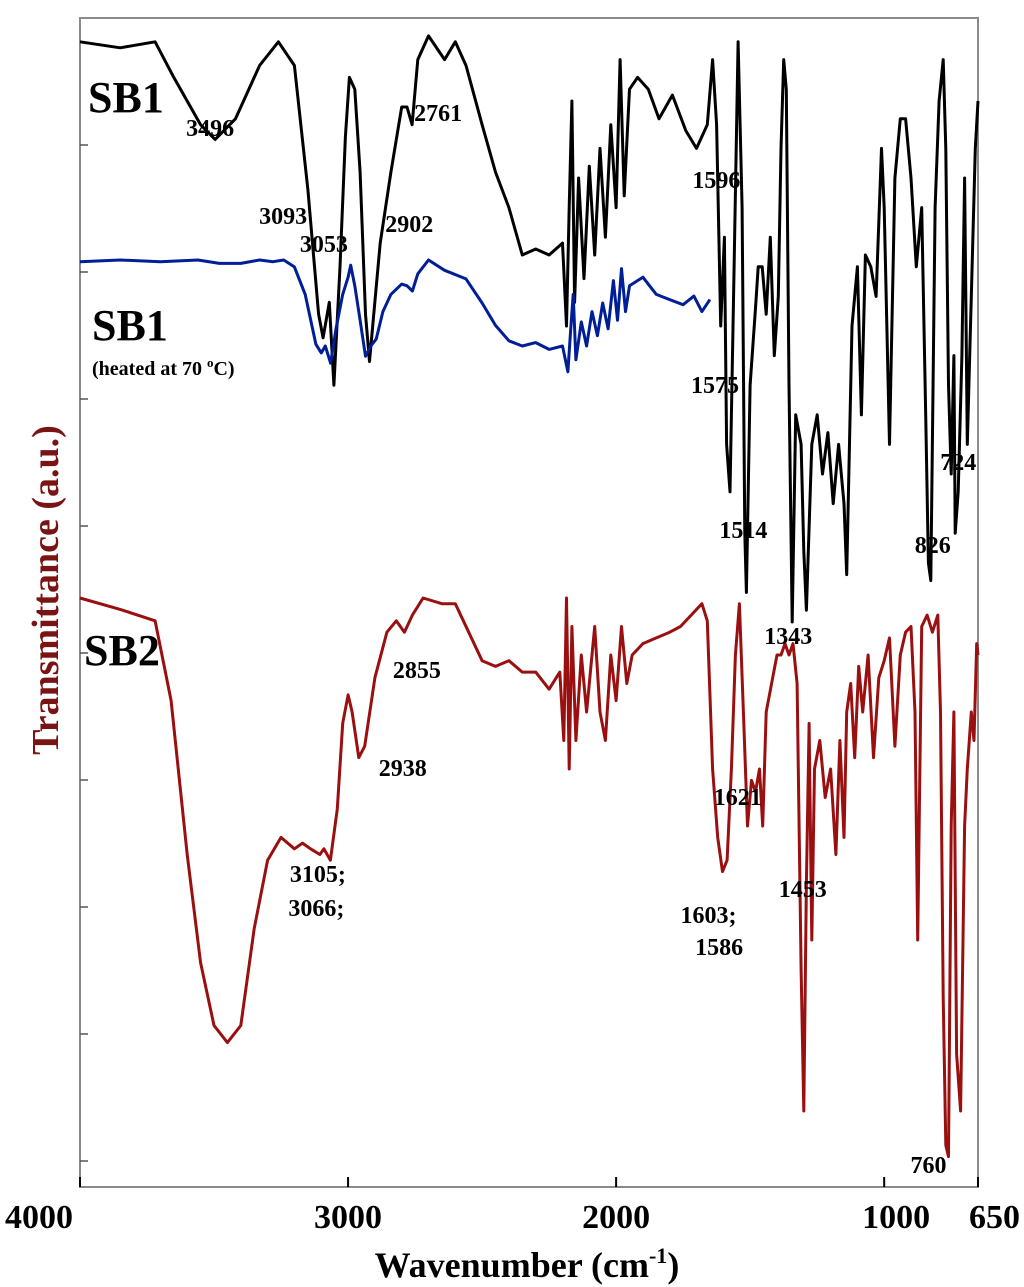  Describe the element at coordinates (716, 181) in the screenshot. I see `peak-label-1596: 1596` at that location.